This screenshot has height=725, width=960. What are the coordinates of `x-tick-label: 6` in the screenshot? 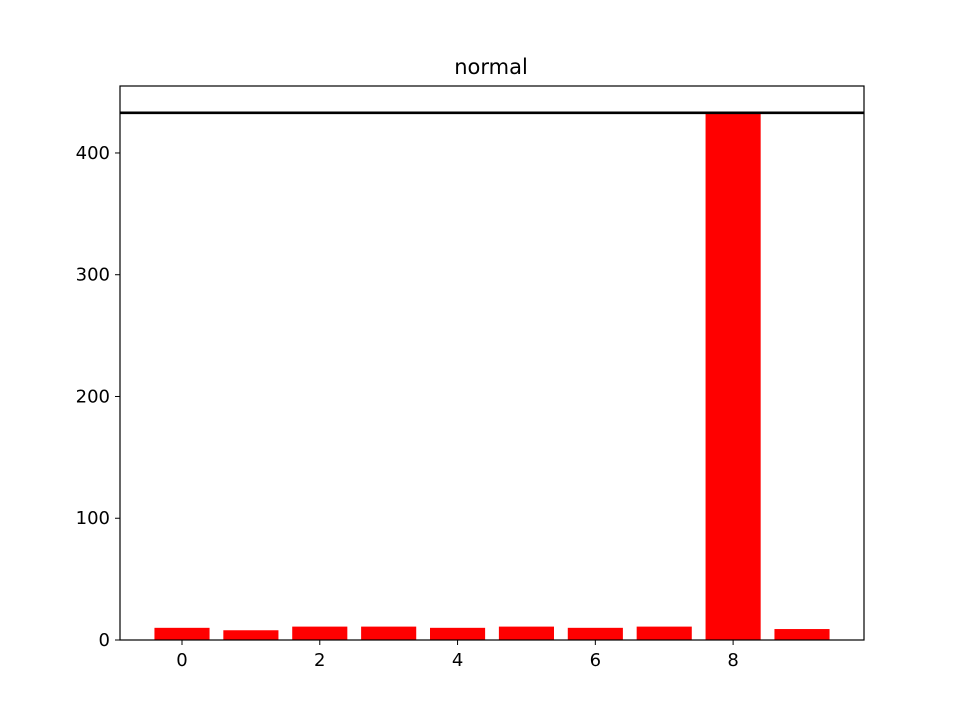 It's located at (595, 660).